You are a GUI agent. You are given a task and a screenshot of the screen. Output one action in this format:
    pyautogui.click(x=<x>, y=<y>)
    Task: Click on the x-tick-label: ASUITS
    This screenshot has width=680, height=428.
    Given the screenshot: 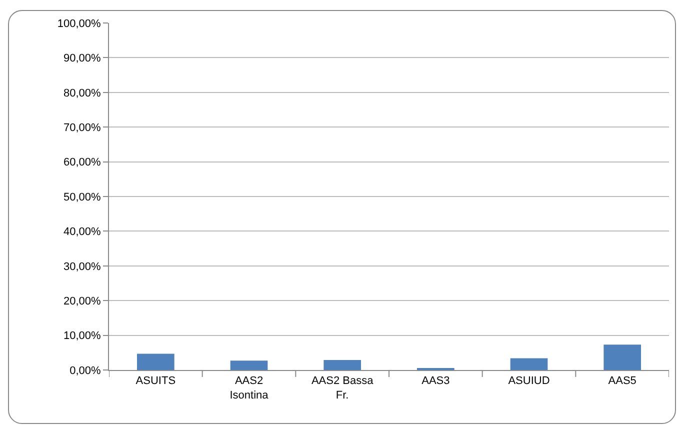 What is the action you would take?
    pyautogui.click(x=156, y=381)
    